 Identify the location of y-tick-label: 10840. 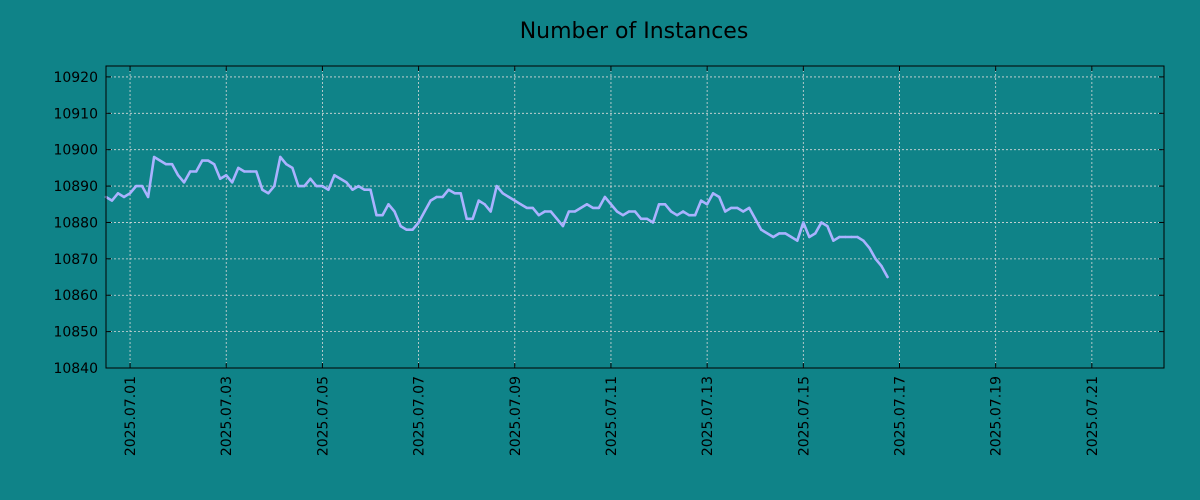
(75, 369).